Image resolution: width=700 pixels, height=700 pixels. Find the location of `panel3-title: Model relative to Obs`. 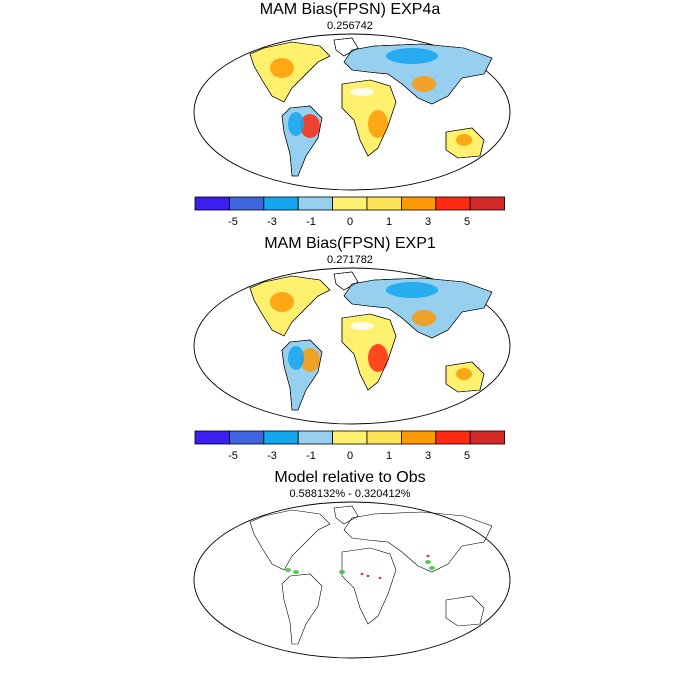

panel3-title: Model relative to Obs is located at coordinates (350, 477).